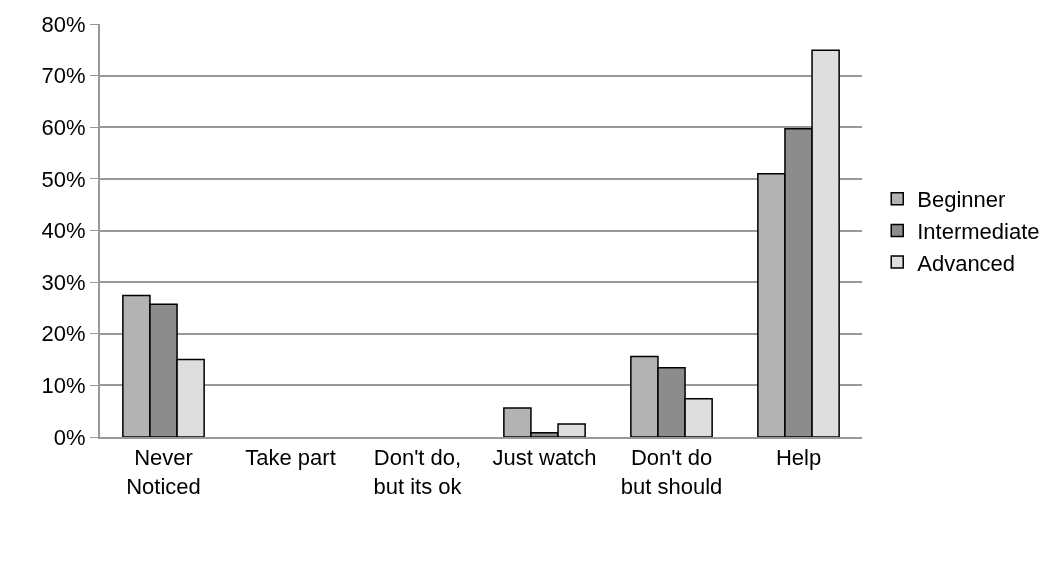 The height and width of the screenshot is (567, 1057). What do you see at coordinates (63, 127) in the screenshot?
I see `y-tick-label: 60%` at bounding box center [63, 127].